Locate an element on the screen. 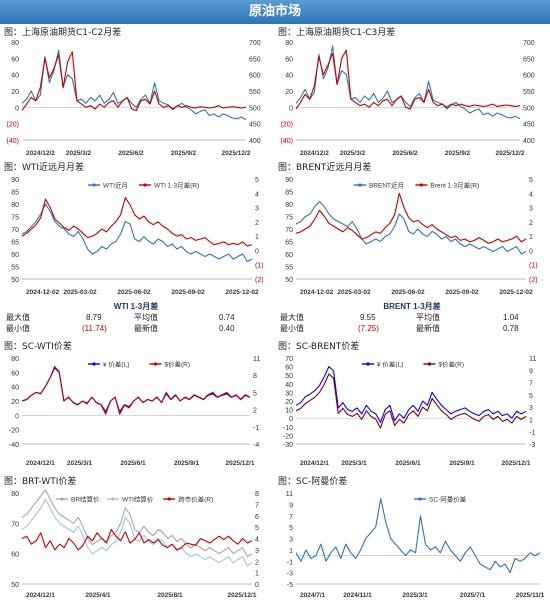 The image size is (550, 604). y-right-tick-label: 5 is located at coordinates (255, 393).